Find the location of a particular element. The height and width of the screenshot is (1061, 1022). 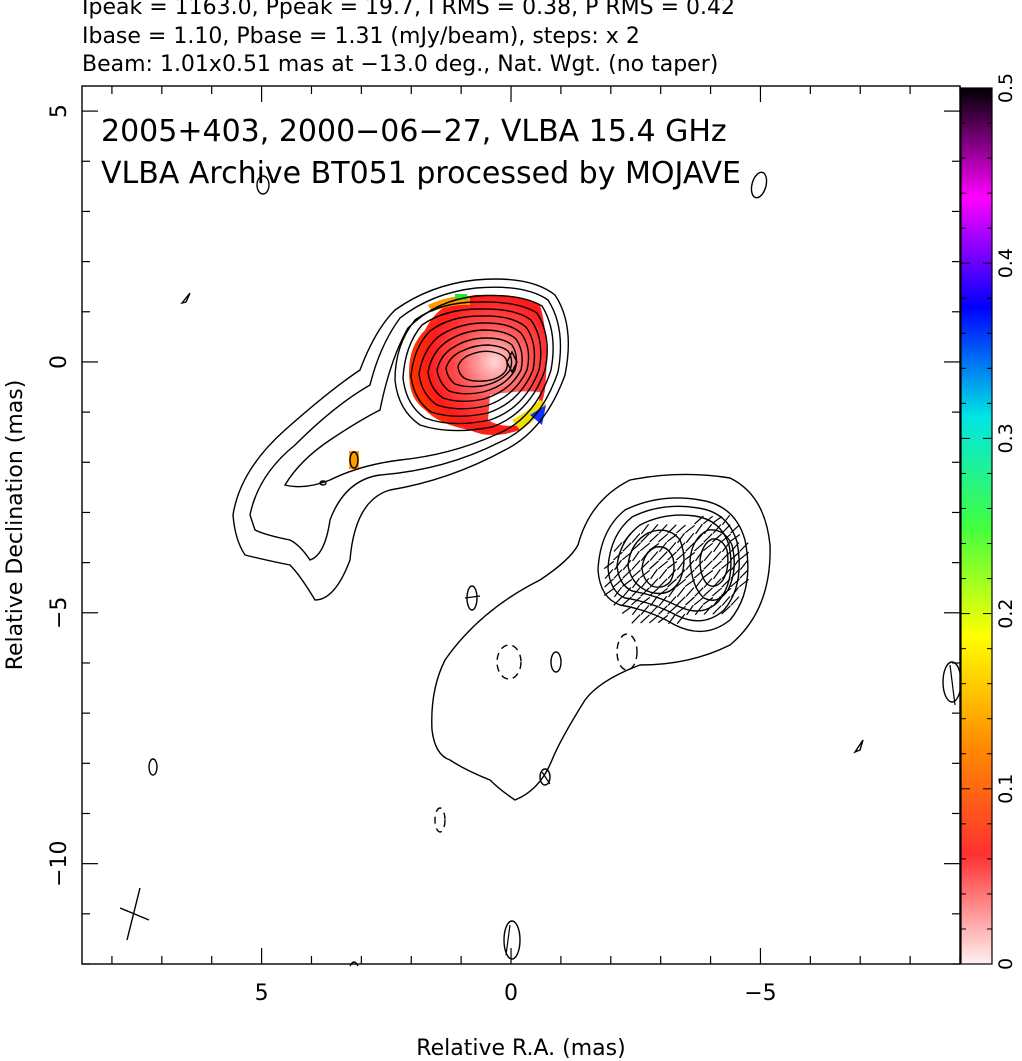

beam-minor-axis is located at coordinates (134, 914).